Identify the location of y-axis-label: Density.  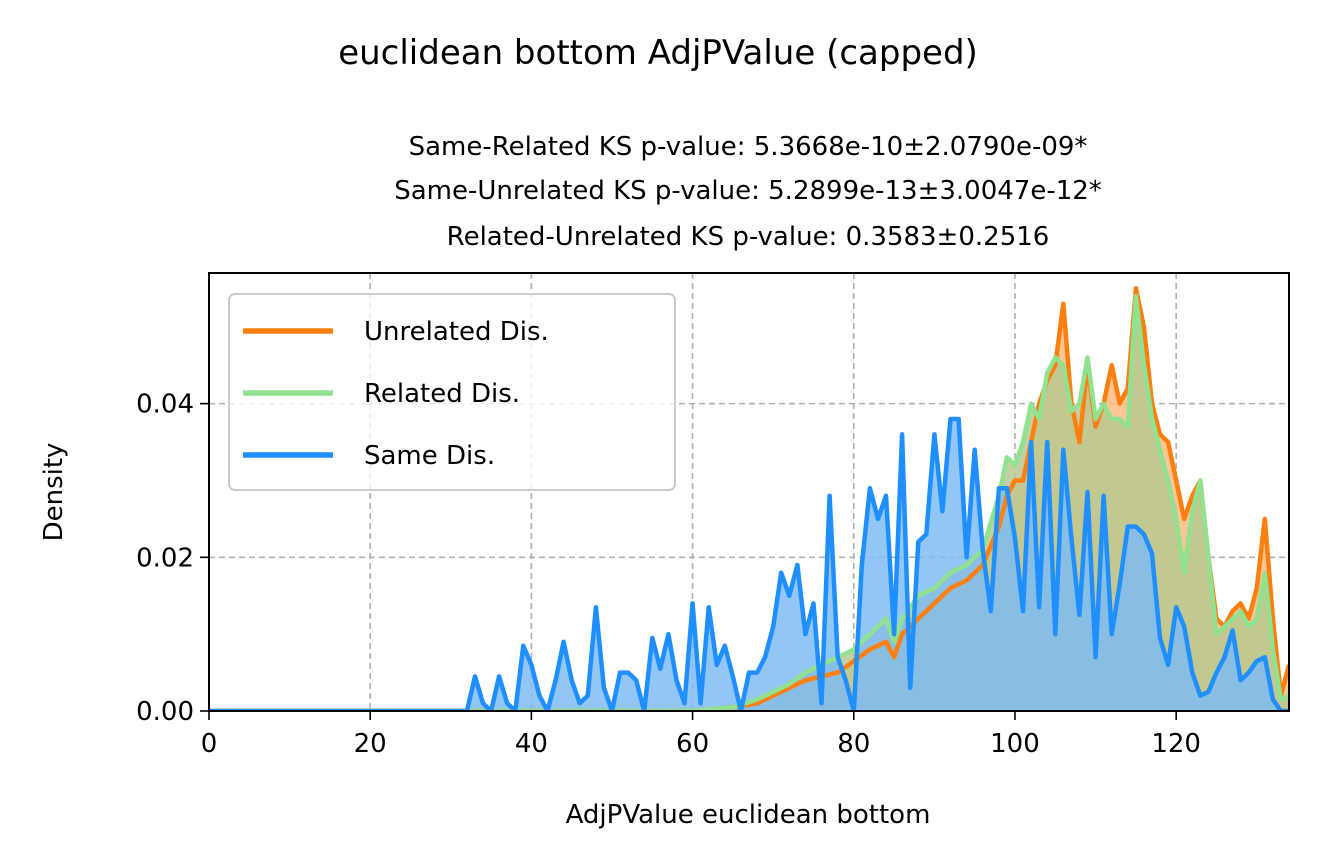
(54, 492).